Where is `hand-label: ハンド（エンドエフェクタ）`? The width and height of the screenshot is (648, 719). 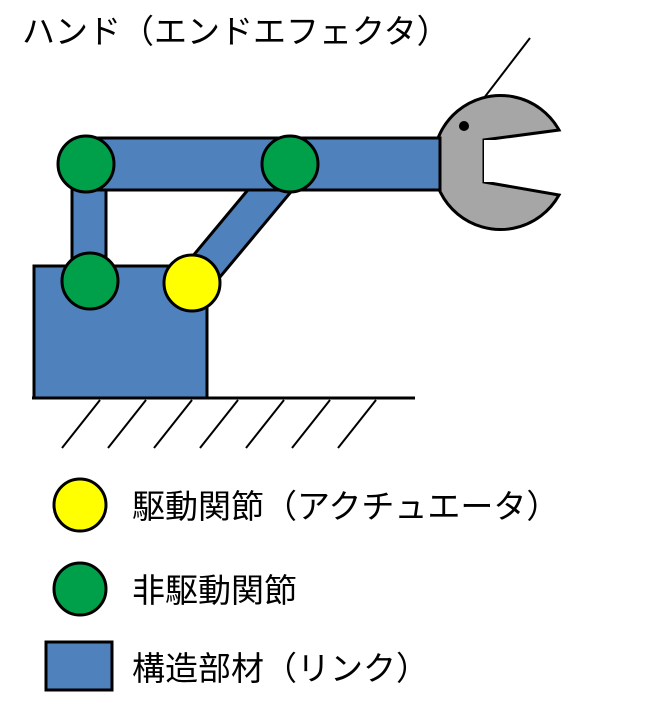 hand-label: ハンド（エンドエフェクタ） is located at coordinates (236, 31).